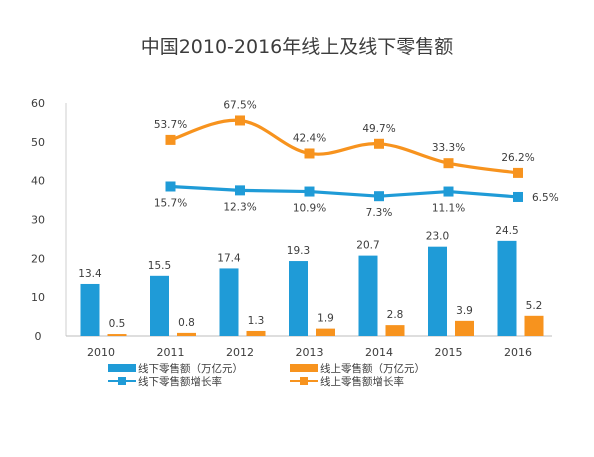 The width and height of the screenshot is (594, 457). Describe the element at coordinates (38, 220) in the screenshot. I see `y-tick-label: 30` at that location.